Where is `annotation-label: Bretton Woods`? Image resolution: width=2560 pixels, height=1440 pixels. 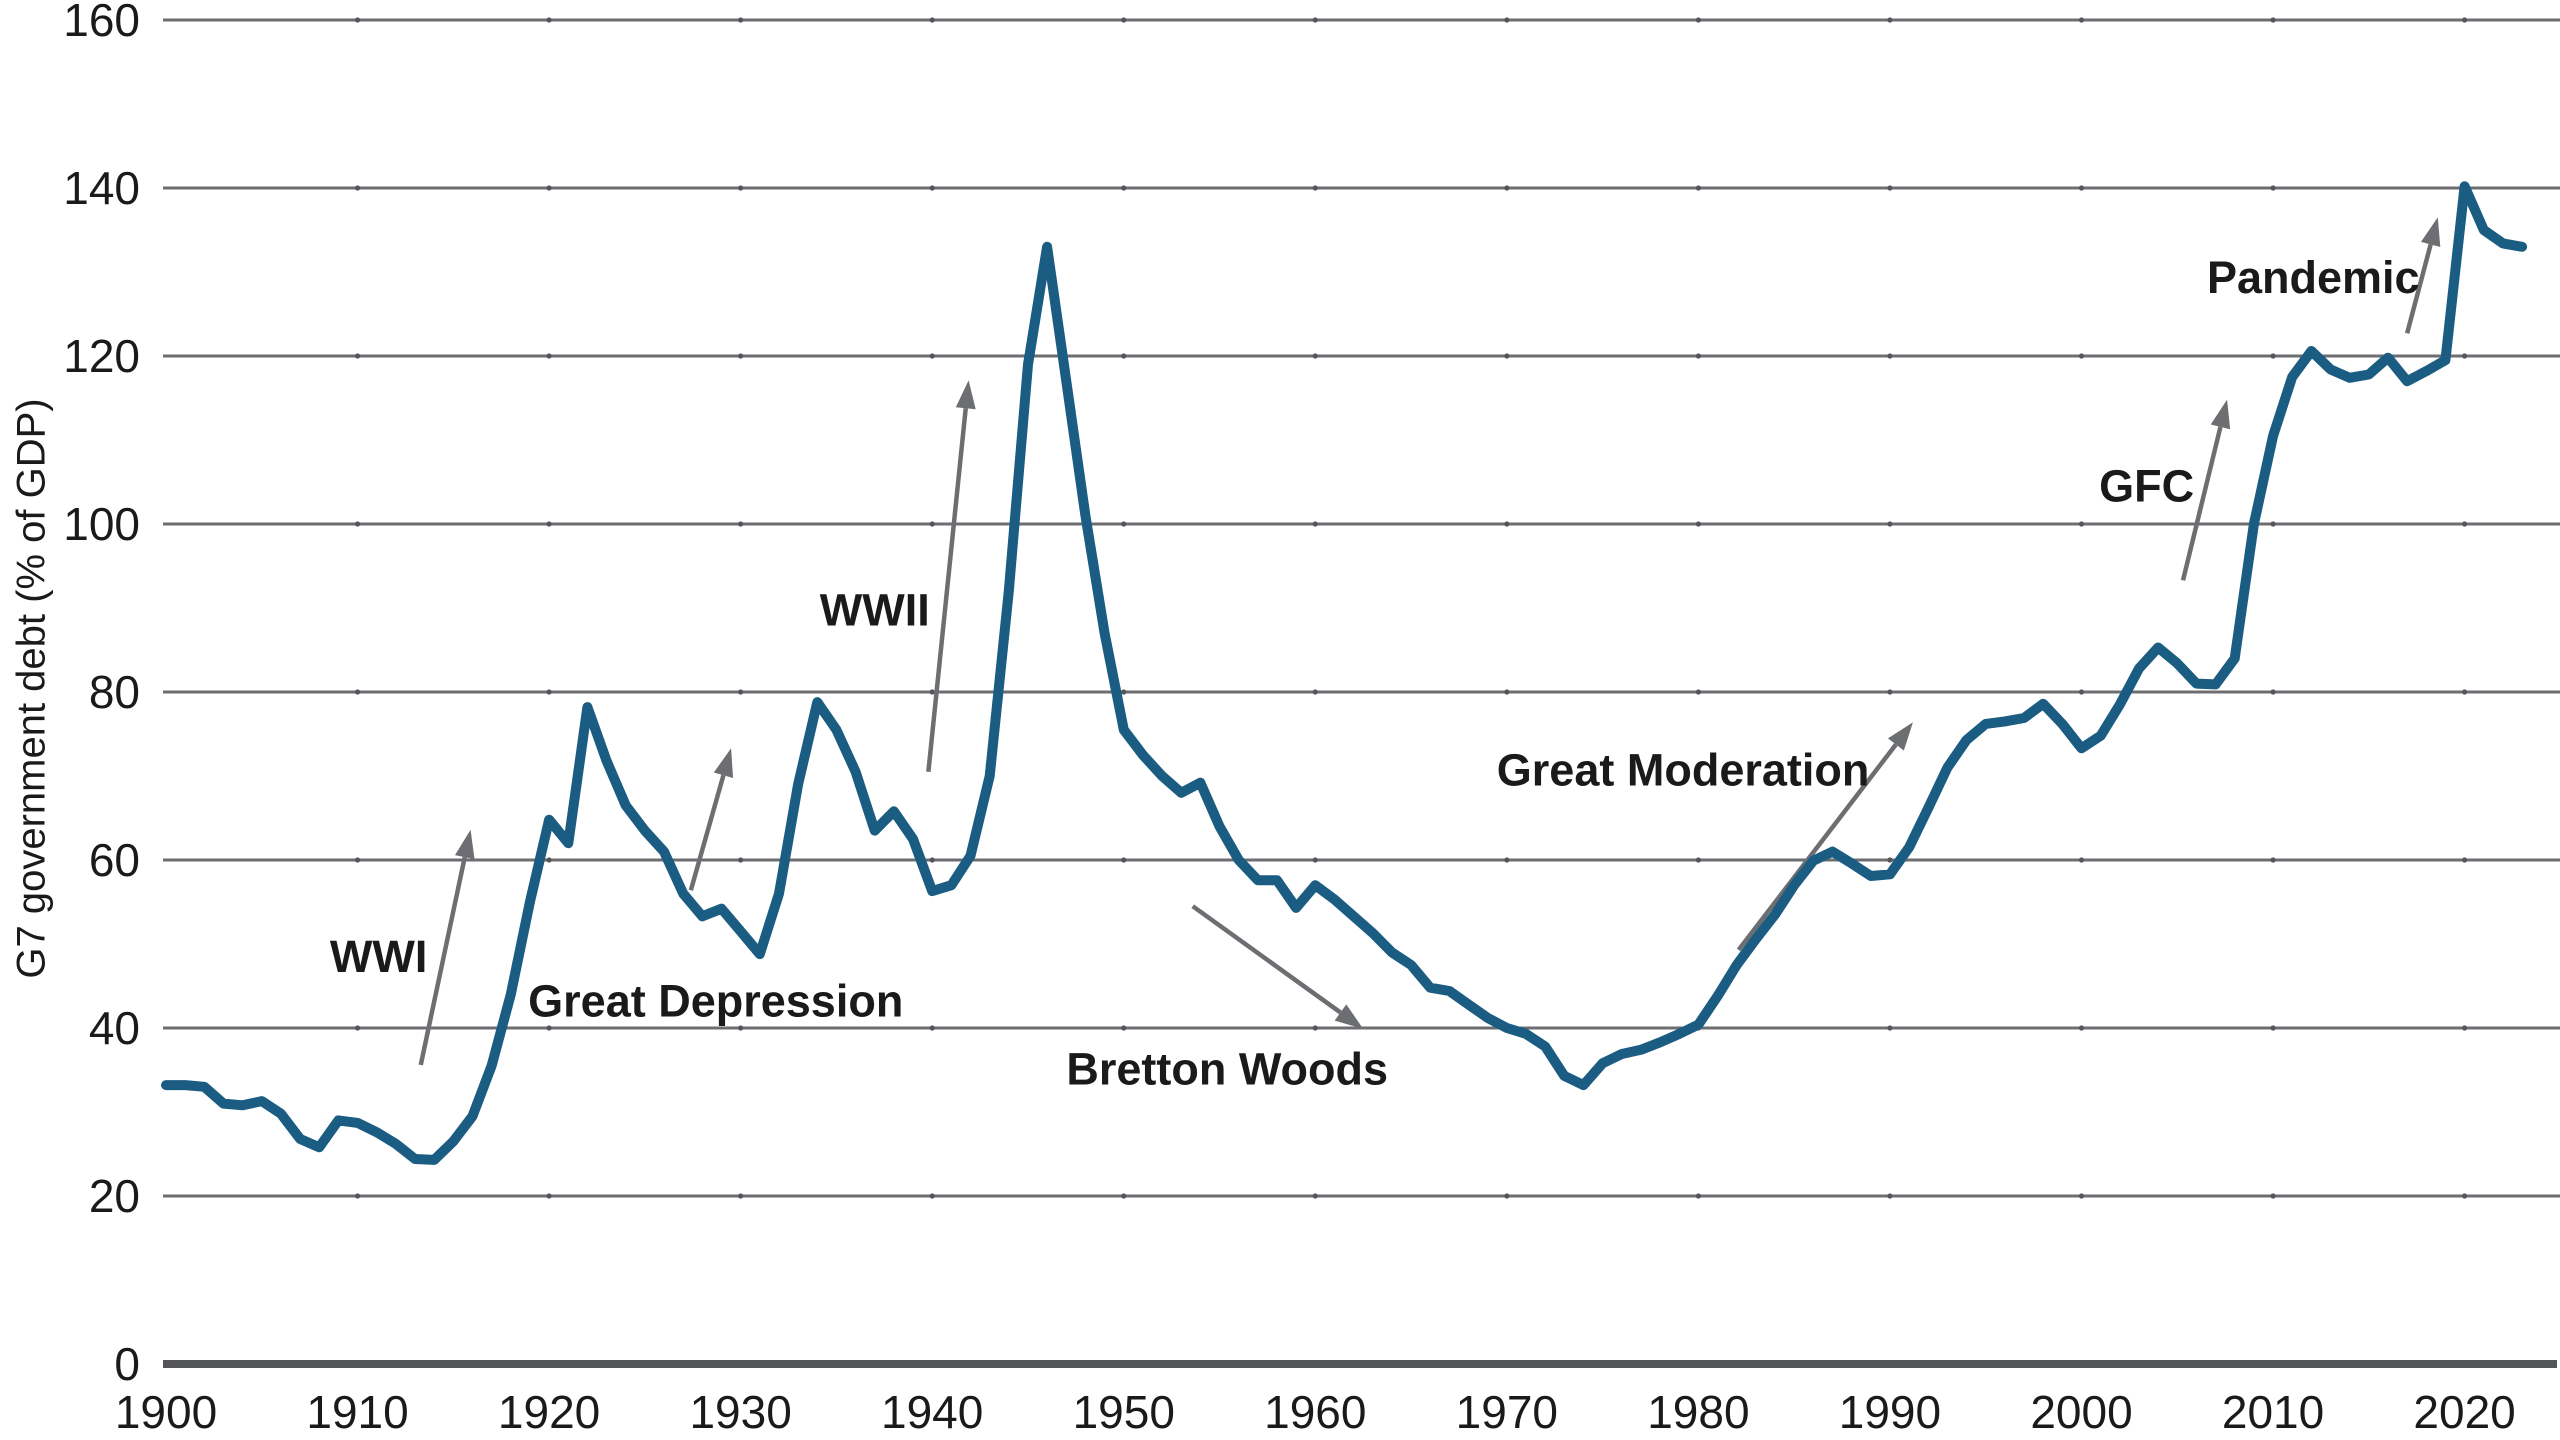
annotation-label: Bretton Woods is located at coordinates (1227, 1068).